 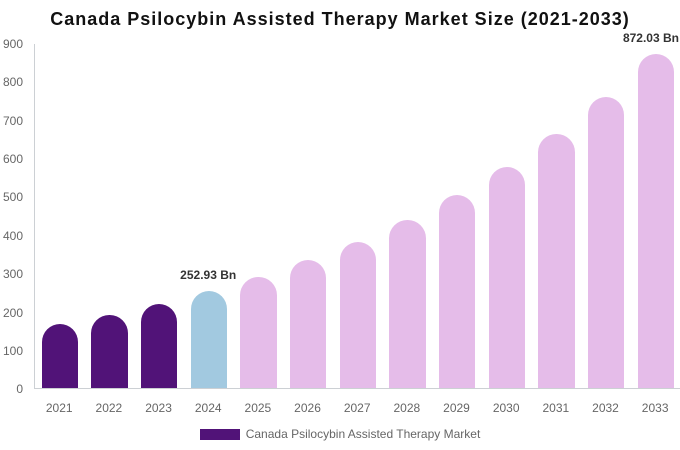 I want to click on bar-2024, so click(x=209, y=340).